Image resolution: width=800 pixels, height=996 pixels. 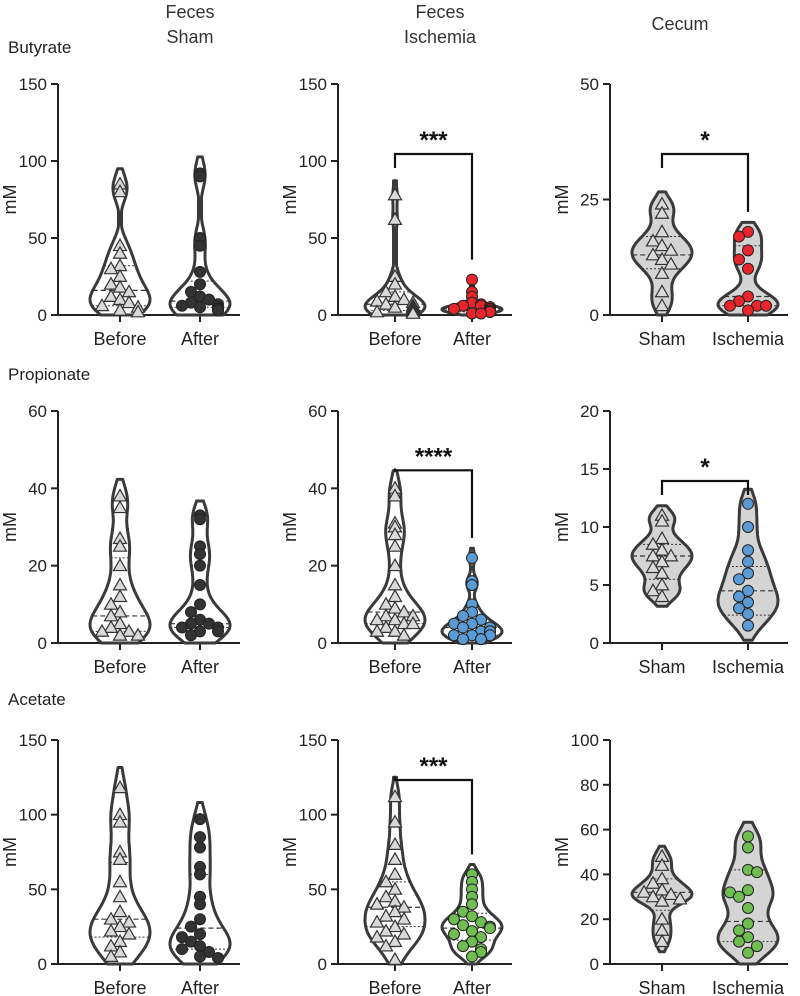 What do you see at coordinates (661, 667) in the screenshot?
I see `x-category-label: Sham` at bounding box center [661, 667].